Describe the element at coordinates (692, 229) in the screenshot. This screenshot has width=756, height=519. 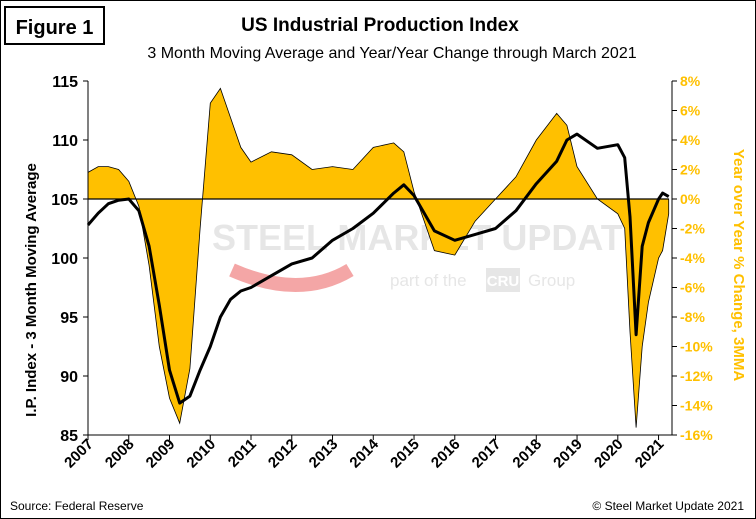
I see `right-axis-tick-label: -2%` at that location.